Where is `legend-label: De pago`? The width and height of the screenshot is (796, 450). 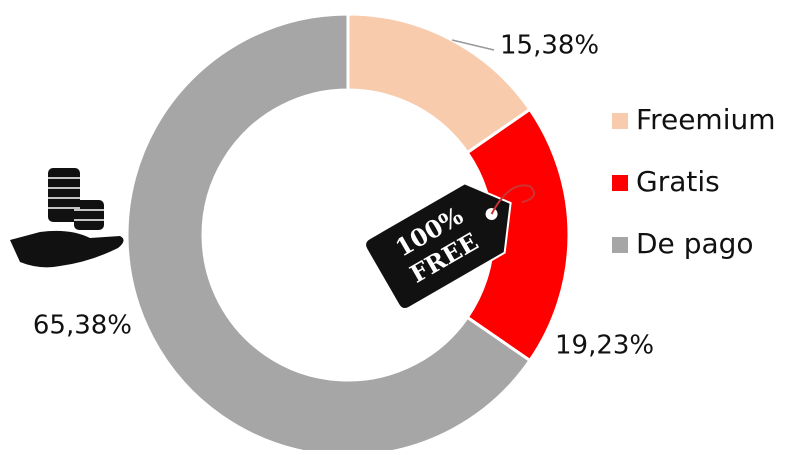
legend-label: De pago is located at coordinates (695, 243).